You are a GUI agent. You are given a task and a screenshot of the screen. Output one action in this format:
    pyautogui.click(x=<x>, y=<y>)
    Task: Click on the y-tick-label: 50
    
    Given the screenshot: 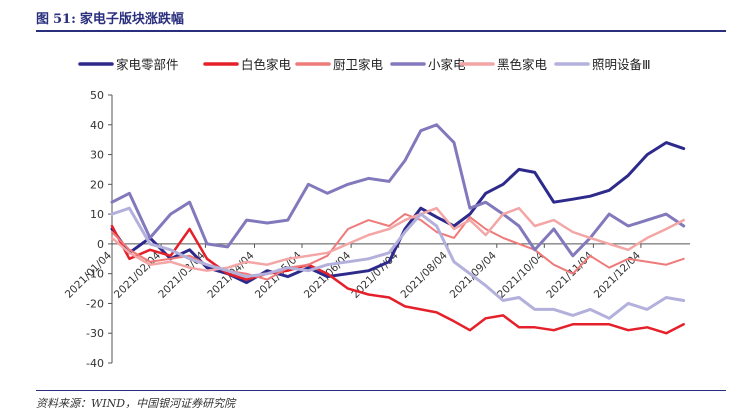 What is the action you would take?
    pyautogui.click(x=97, y=95)
    